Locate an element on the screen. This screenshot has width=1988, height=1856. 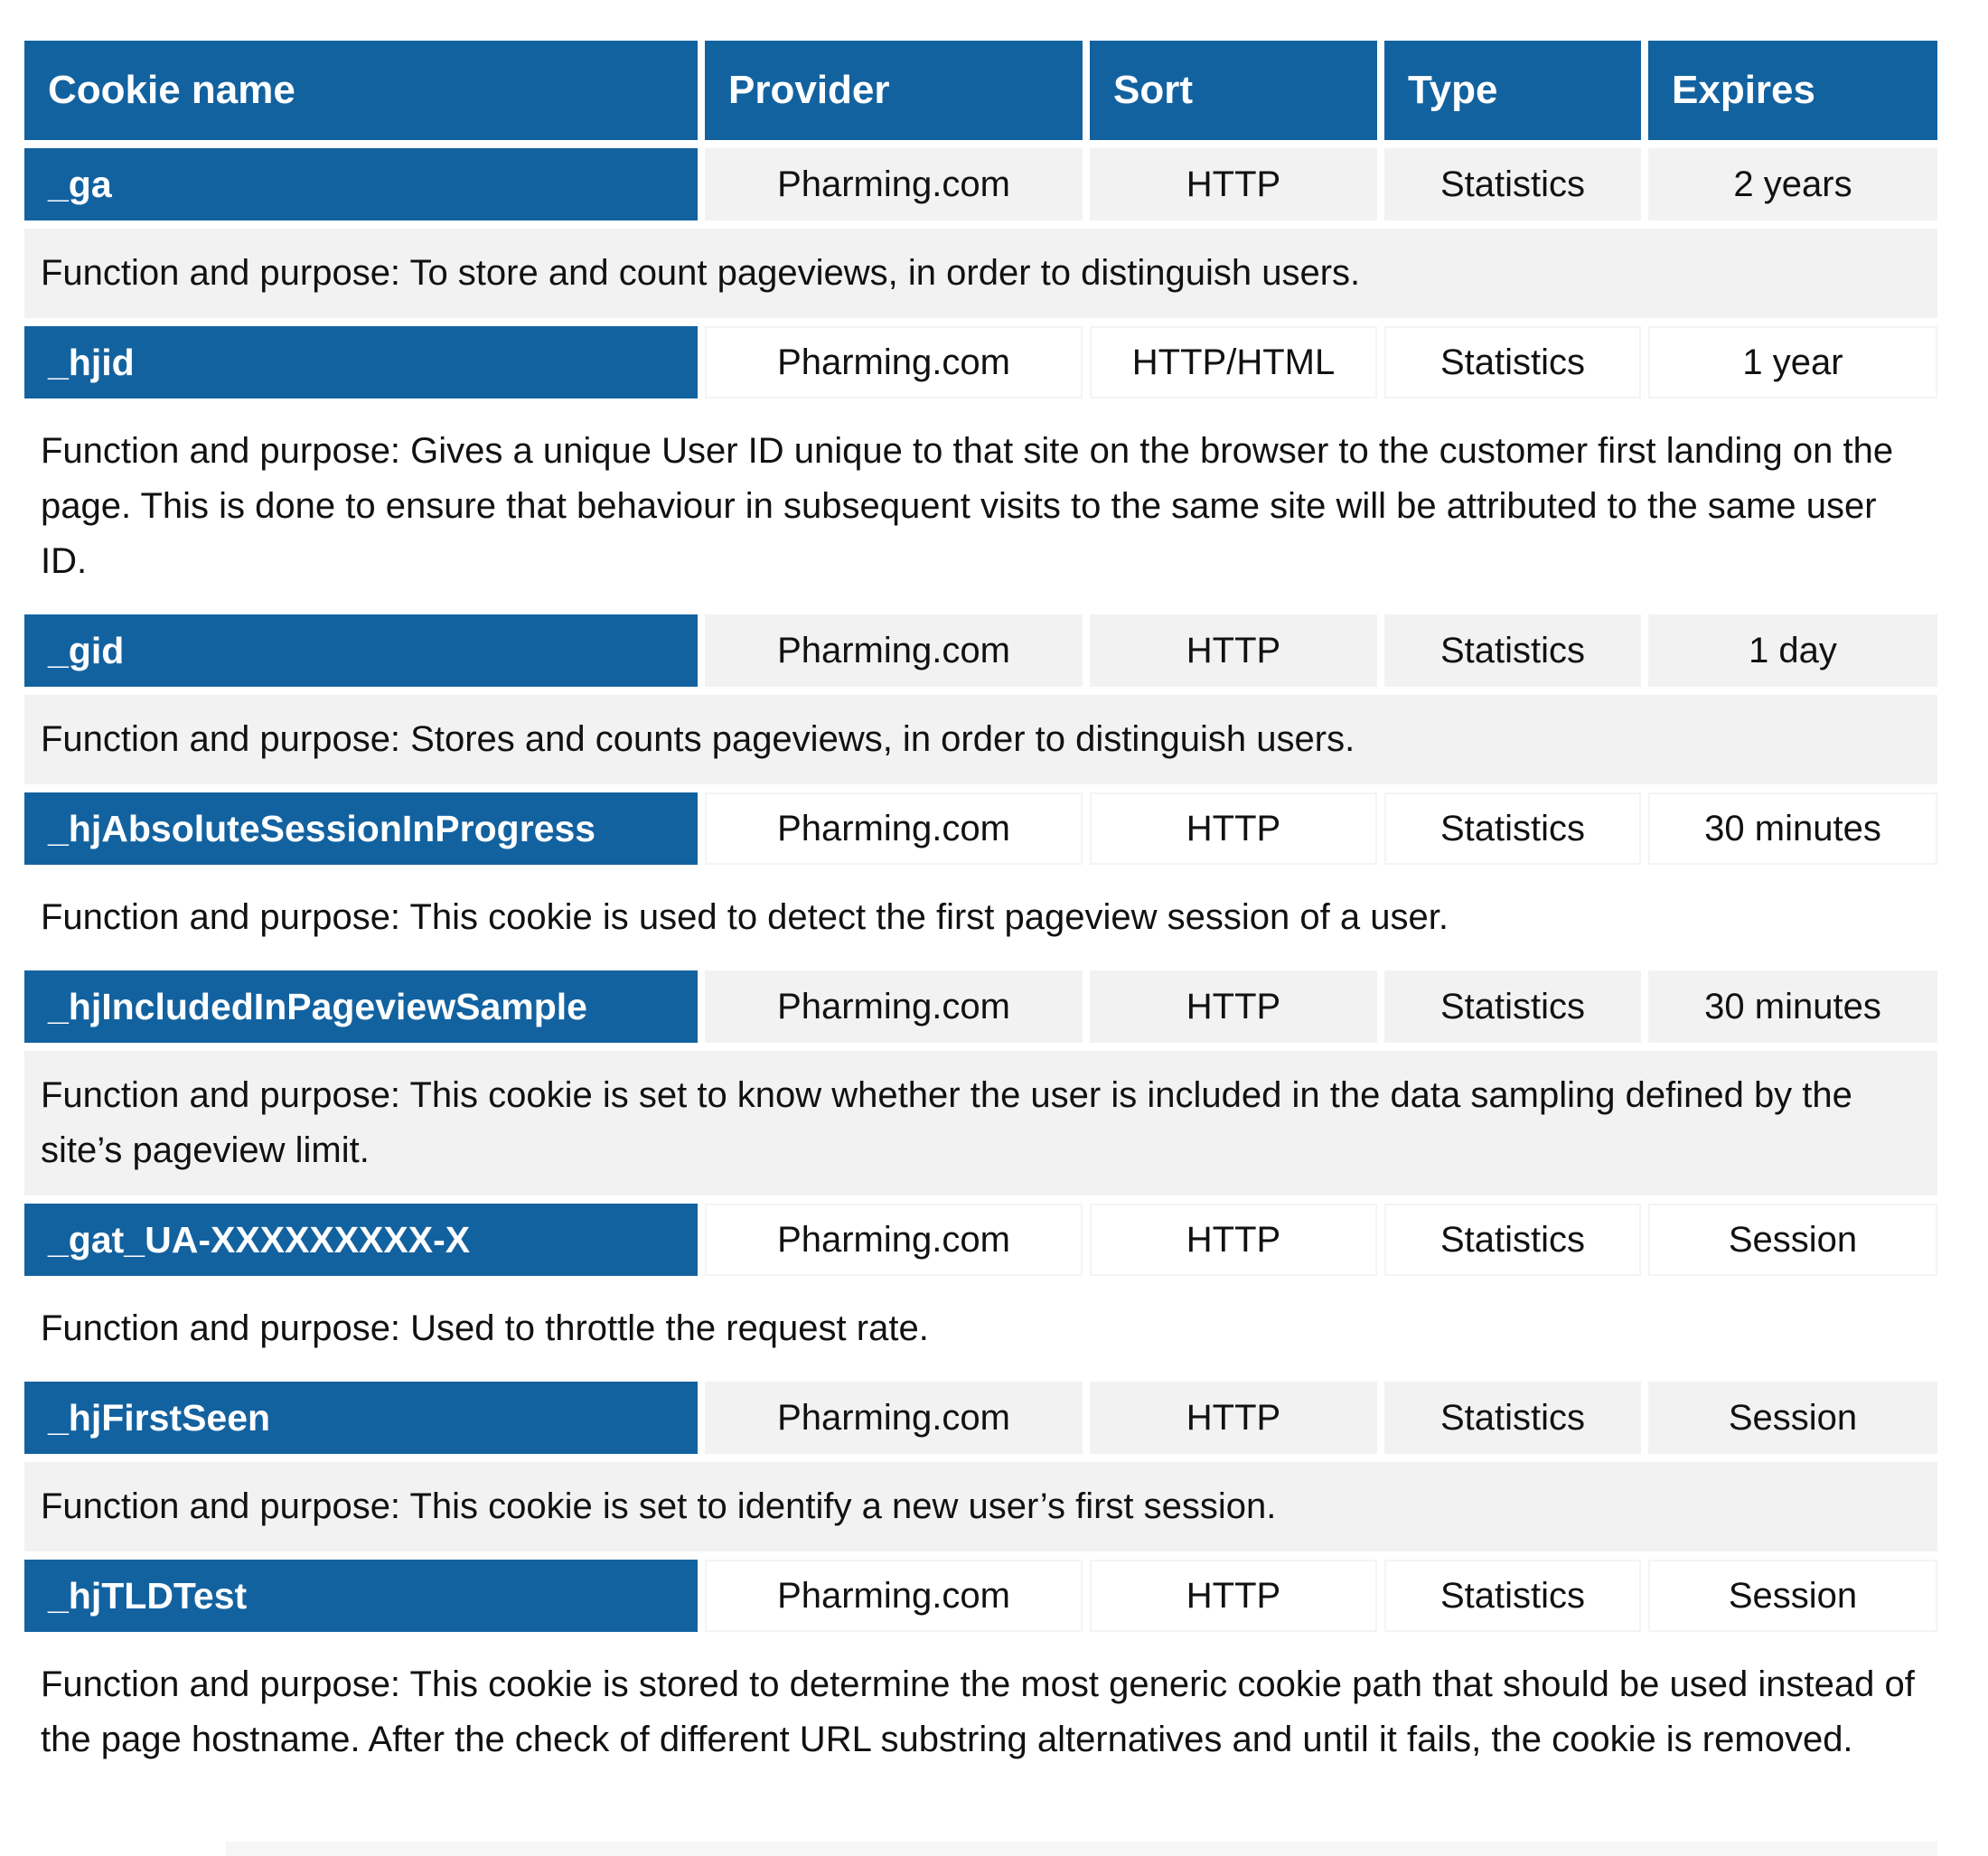
expires-cell: 2 years is located at coordinates (1792, 184).